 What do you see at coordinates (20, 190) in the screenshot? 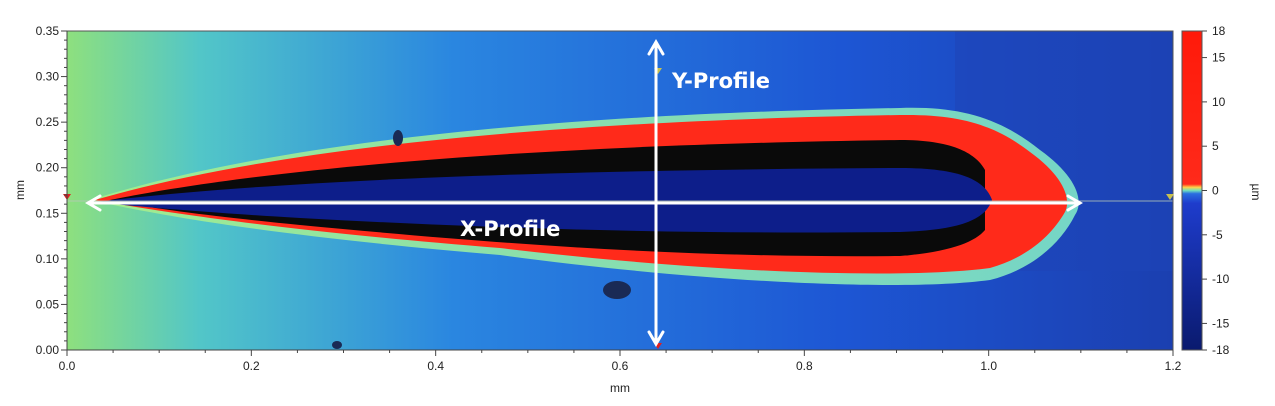
I see `y-axis-title: mm` at bounding box center [20, 190].